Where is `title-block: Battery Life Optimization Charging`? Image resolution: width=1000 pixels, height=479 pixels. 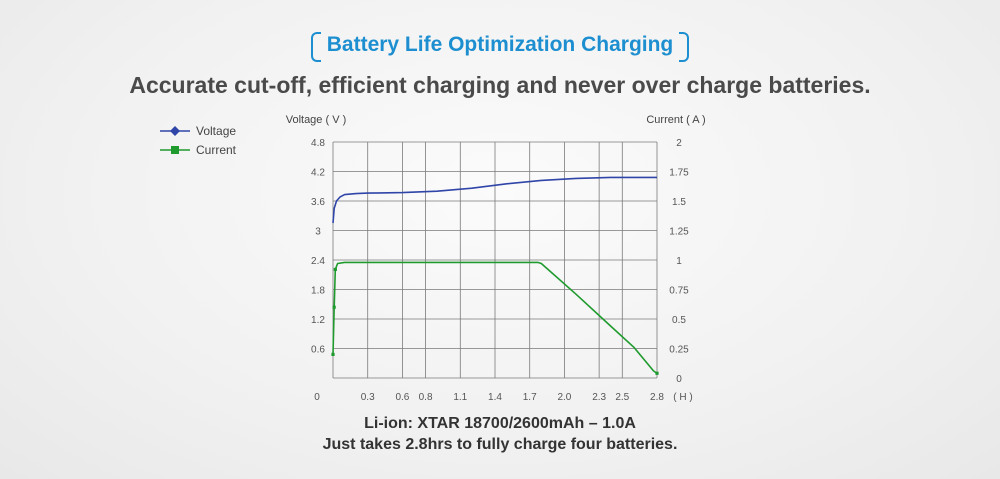 title-block: Battery Life Optimization Charging is located at coordinates (500, 46).